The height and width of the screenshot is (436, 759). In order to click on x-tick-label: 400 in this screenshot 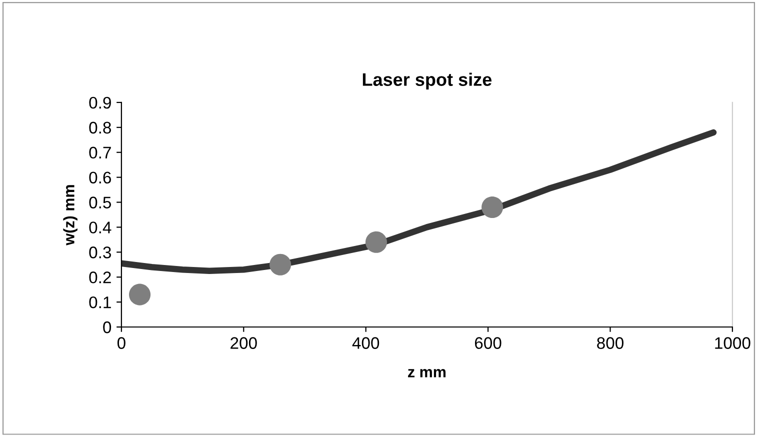, I will do `click(366, 343)`.